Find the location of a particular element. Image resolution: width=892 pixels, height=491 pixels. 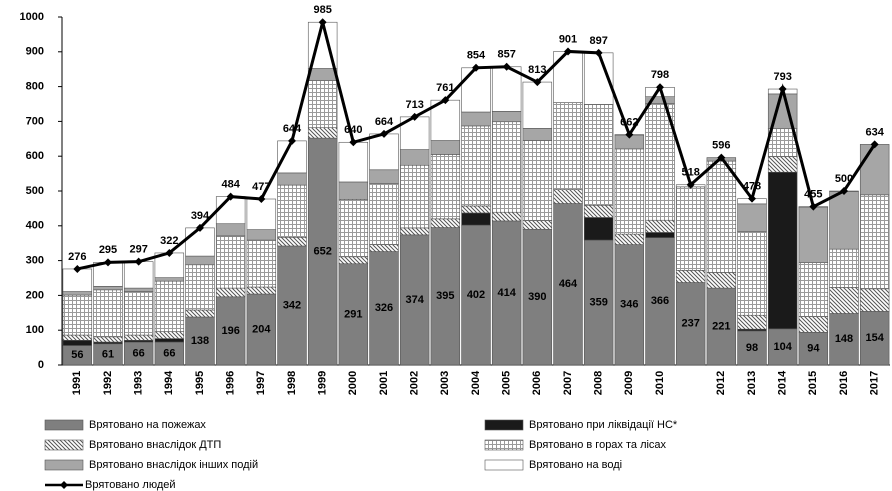

bar-value-label: 104 is located at coordinates (782, 347).